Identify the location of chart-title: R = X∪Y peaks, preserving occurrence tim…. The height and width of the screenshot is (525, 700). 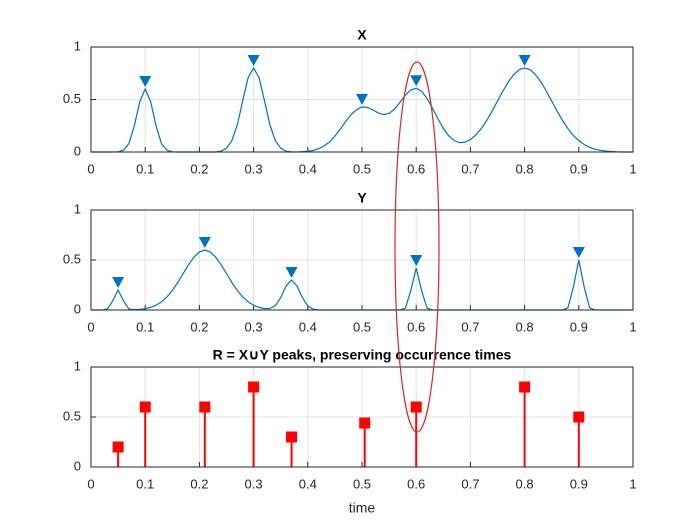
(362, 355).